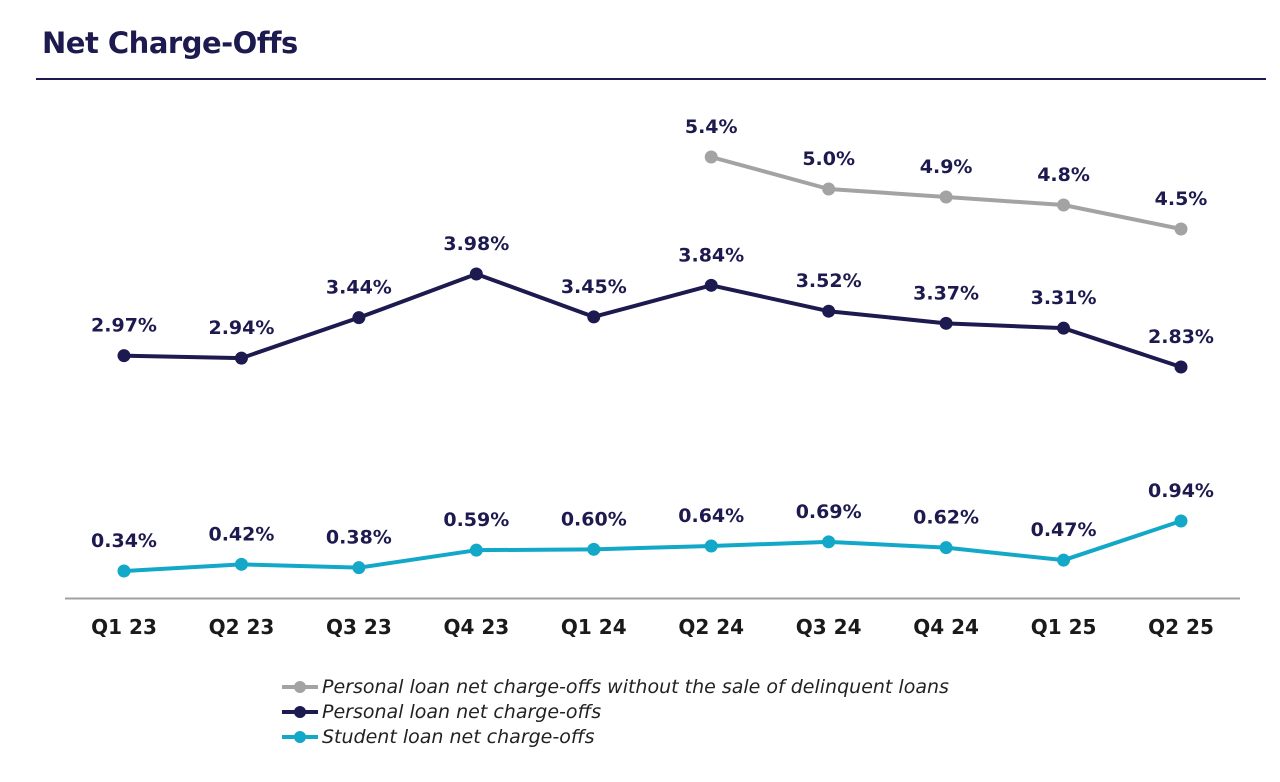 The image size is (1280, 782). What do you see at coordinates (300, 686) in the screenshot?
I see `legend-swatch-gray` at bounding box center [300, 686].